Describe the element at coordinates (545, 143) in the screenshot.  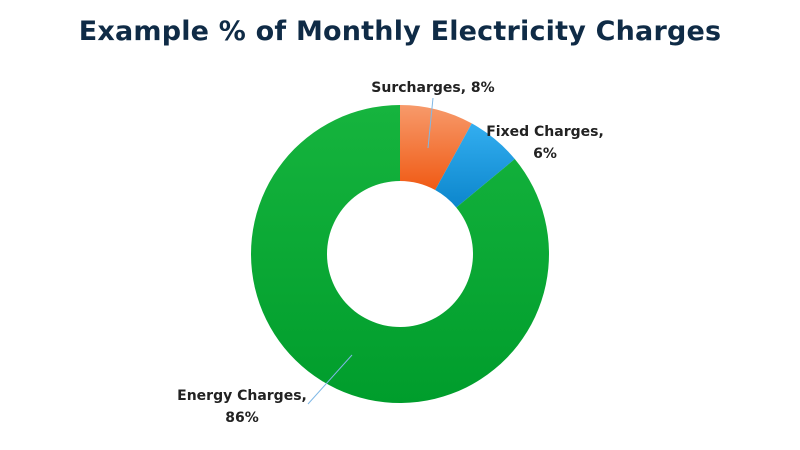
I see `data-label-fixed-charges: Fixed Charges, 6%` at that location.